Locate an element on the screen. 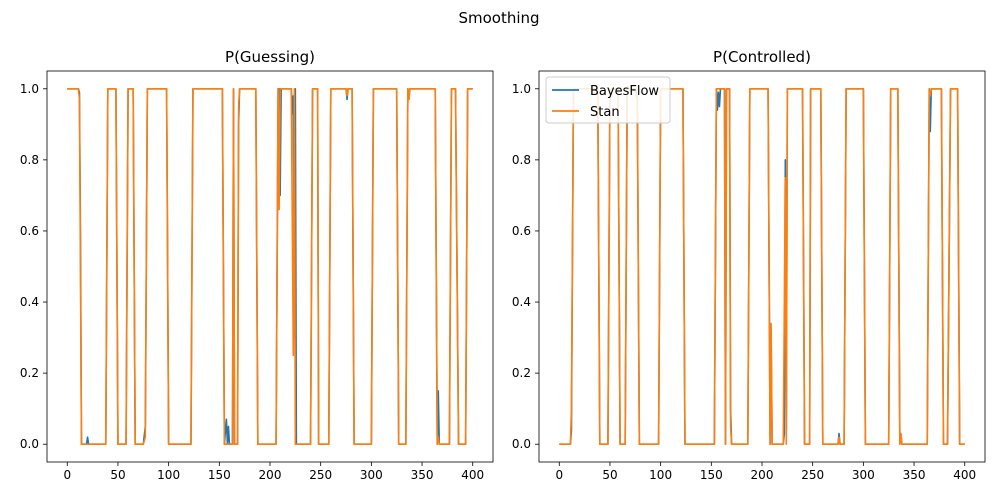 This screenshot has width=1000, height=504. legend-label: Stan is located at coordinates (605, 112).